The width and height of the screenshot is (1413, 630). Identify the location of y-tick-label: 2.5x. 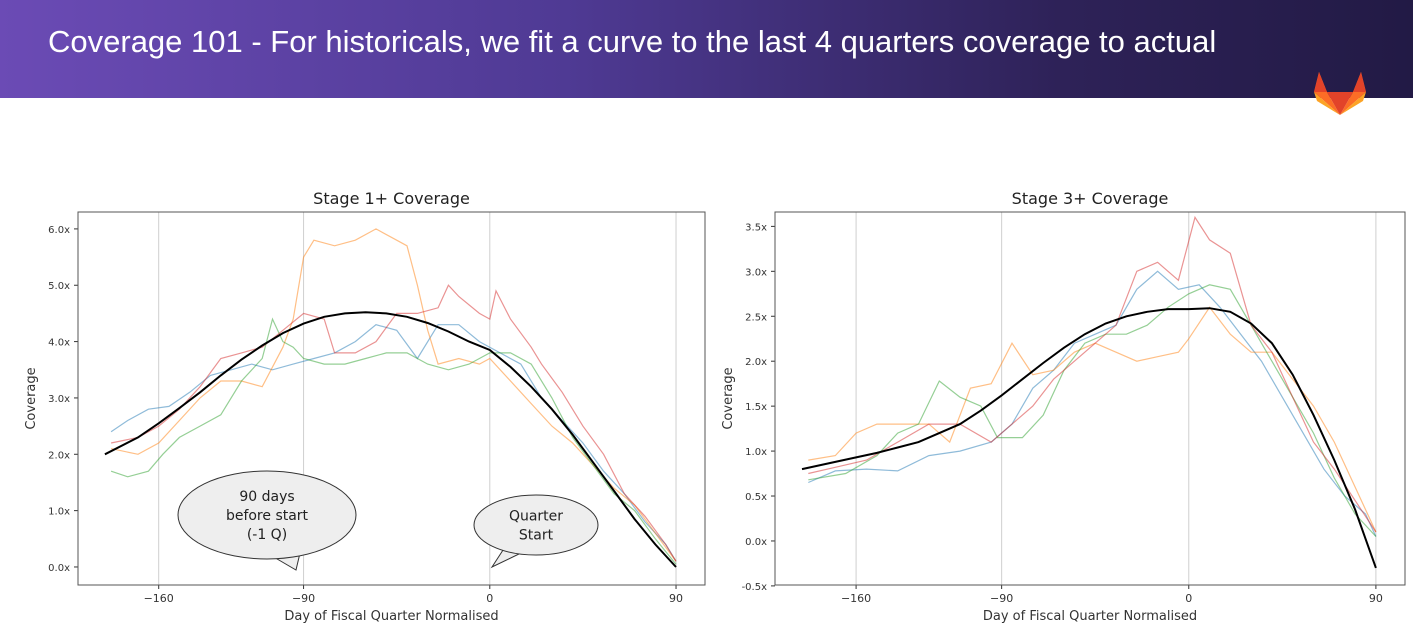
(756, 317).